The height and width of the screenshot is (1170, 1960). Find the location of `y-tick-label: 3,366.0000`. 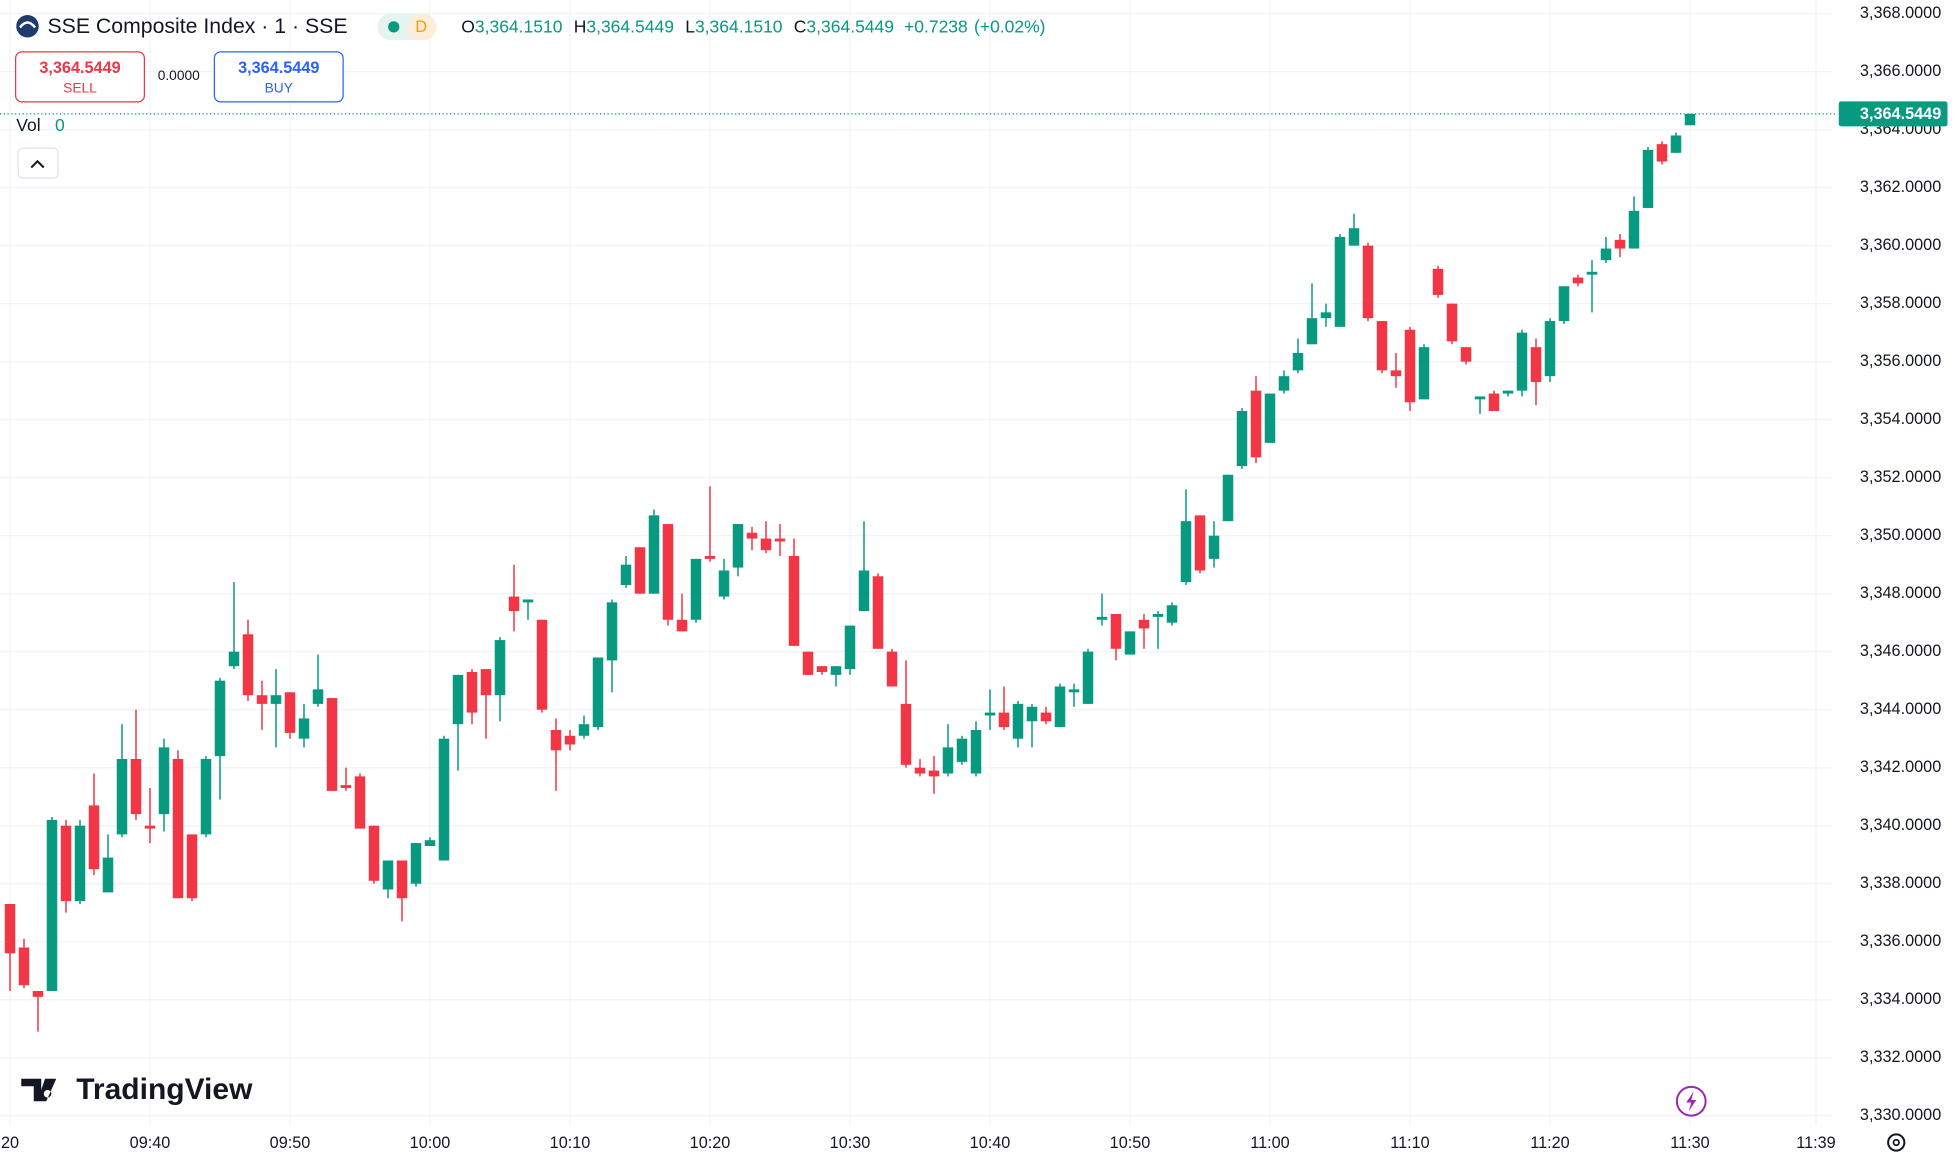

y-tick-label: 3,366.0000 is located at coordinates (1900, 71).